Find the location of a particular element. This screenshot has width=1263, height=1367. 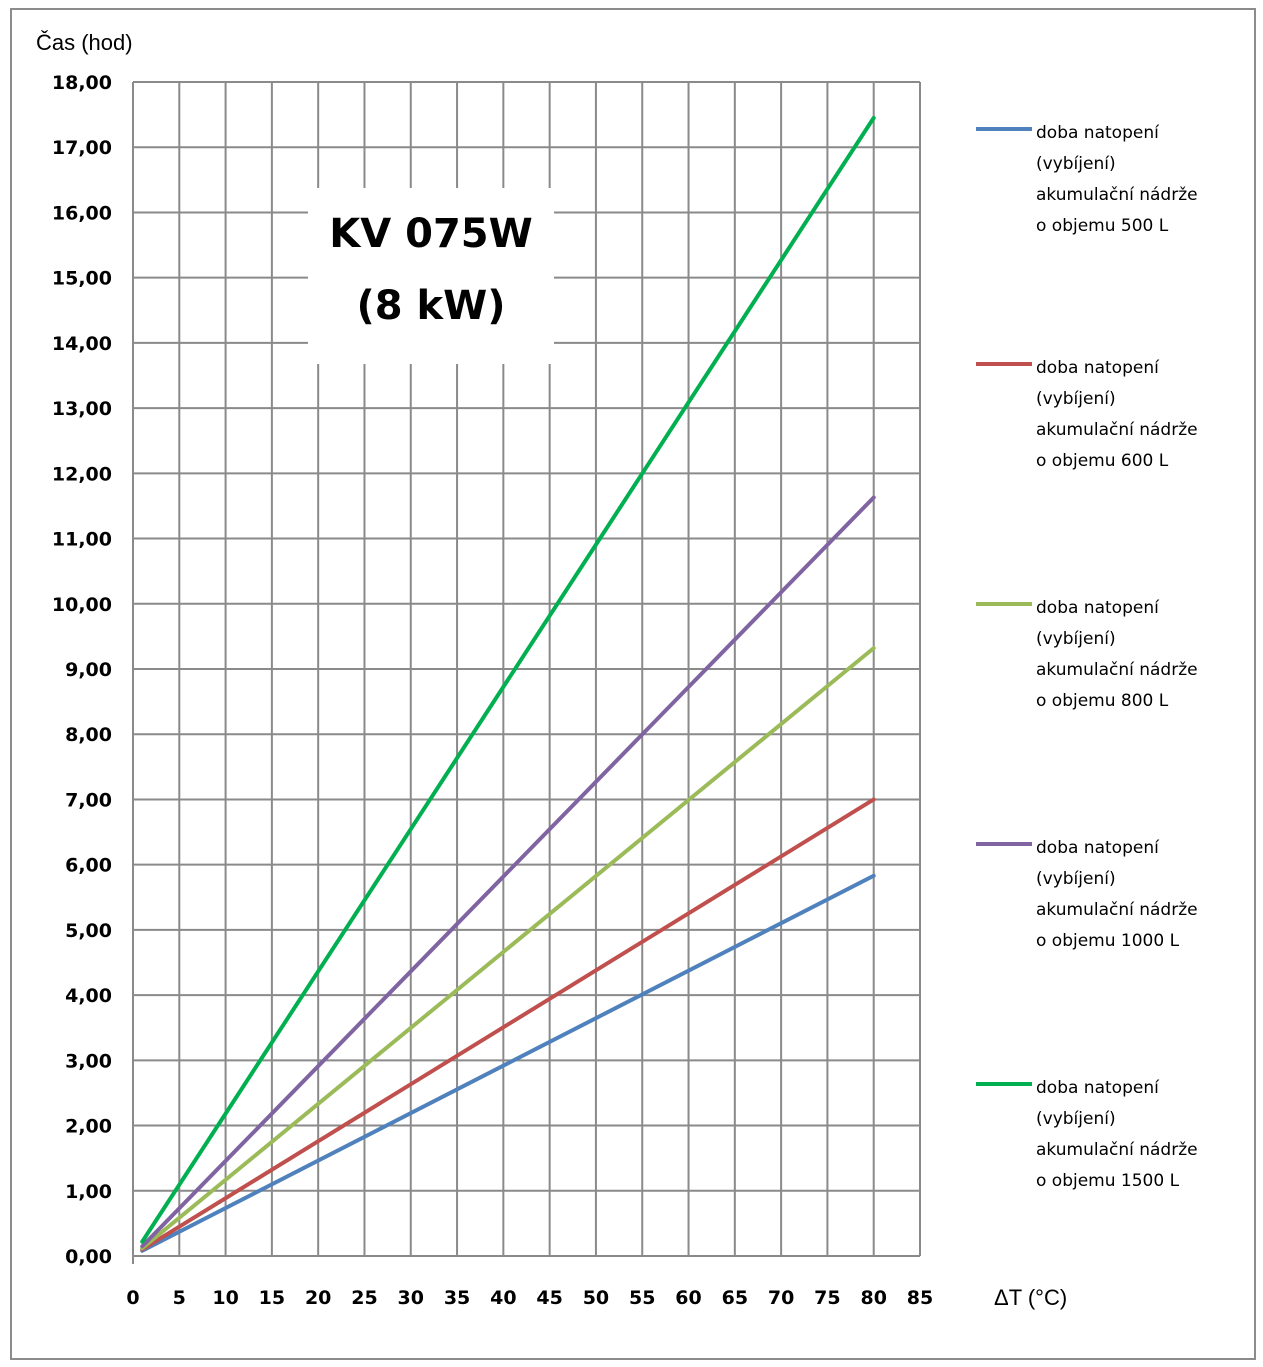

x-tick-label: 45 is located at coordinates (549, 1298).